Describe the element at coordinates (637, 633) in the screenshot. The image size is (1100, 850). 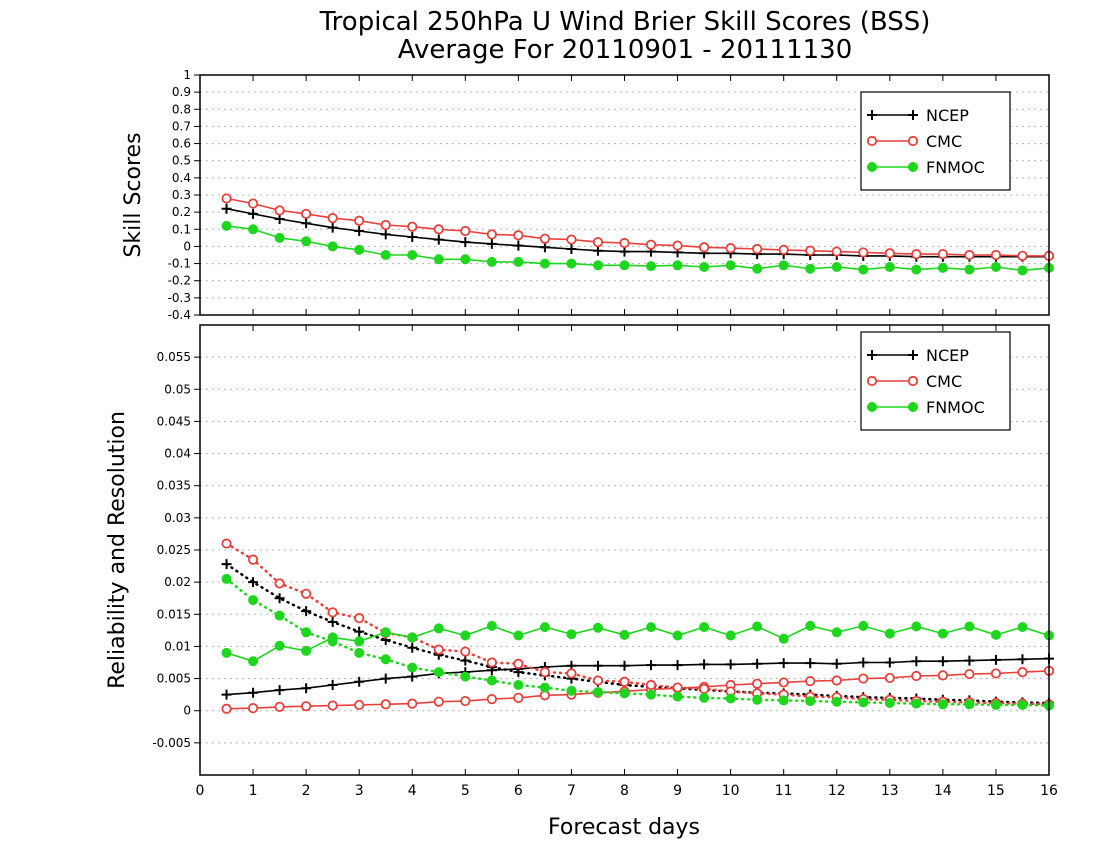
I see `series-ncep-dotted` at that location.